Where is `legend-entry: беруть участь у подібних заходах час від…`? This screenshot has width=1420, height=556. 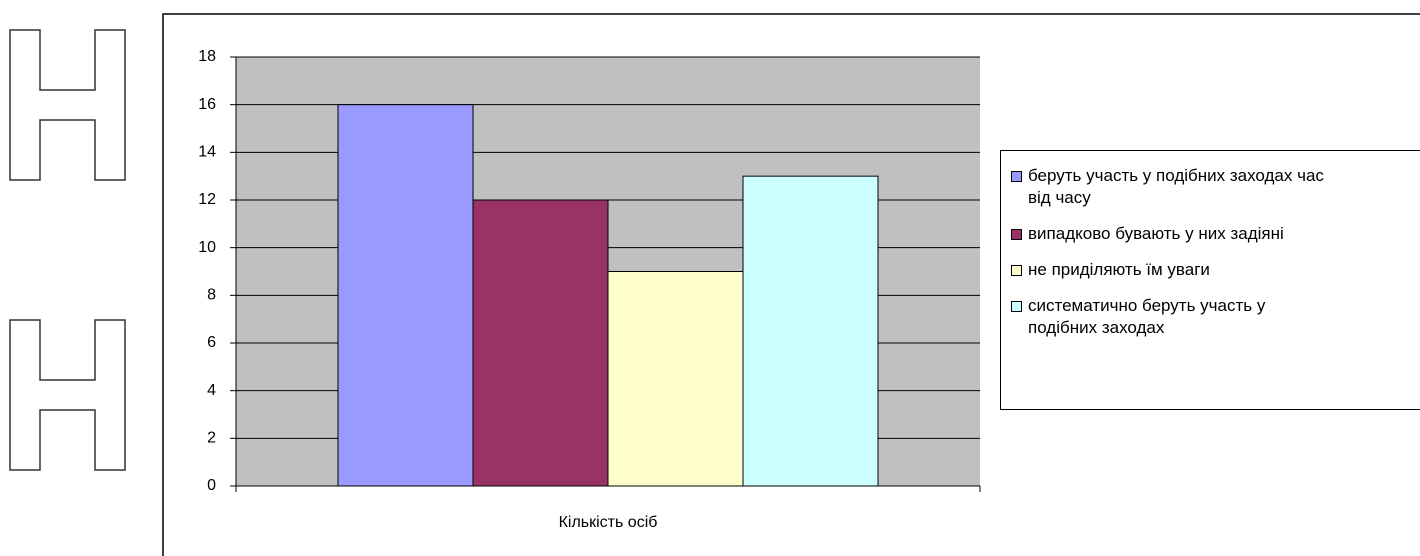
legend-entry: беруть участь у подібних заходах час від… is located at coordinates (1215, 187).